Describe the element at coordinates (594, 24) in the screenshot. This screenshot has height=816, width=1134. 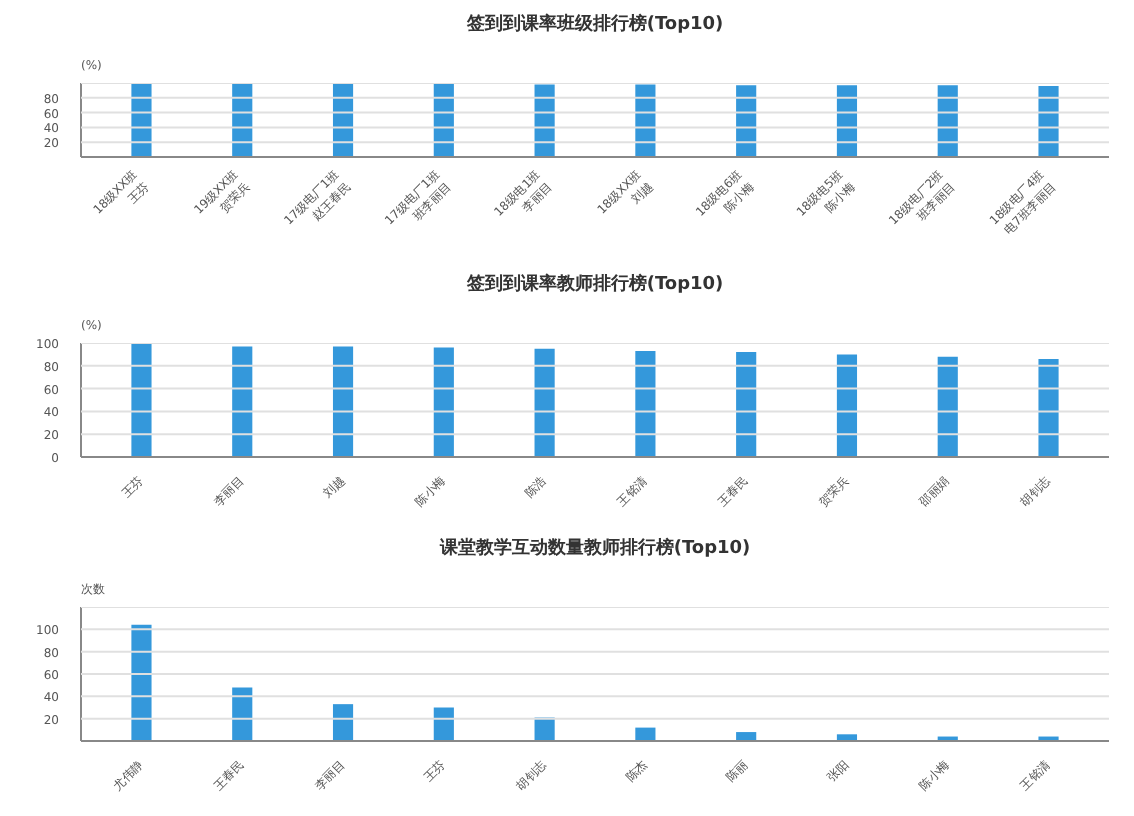
I see `chart-title: 签到到课率班级排行榜(Top10)` at that location.